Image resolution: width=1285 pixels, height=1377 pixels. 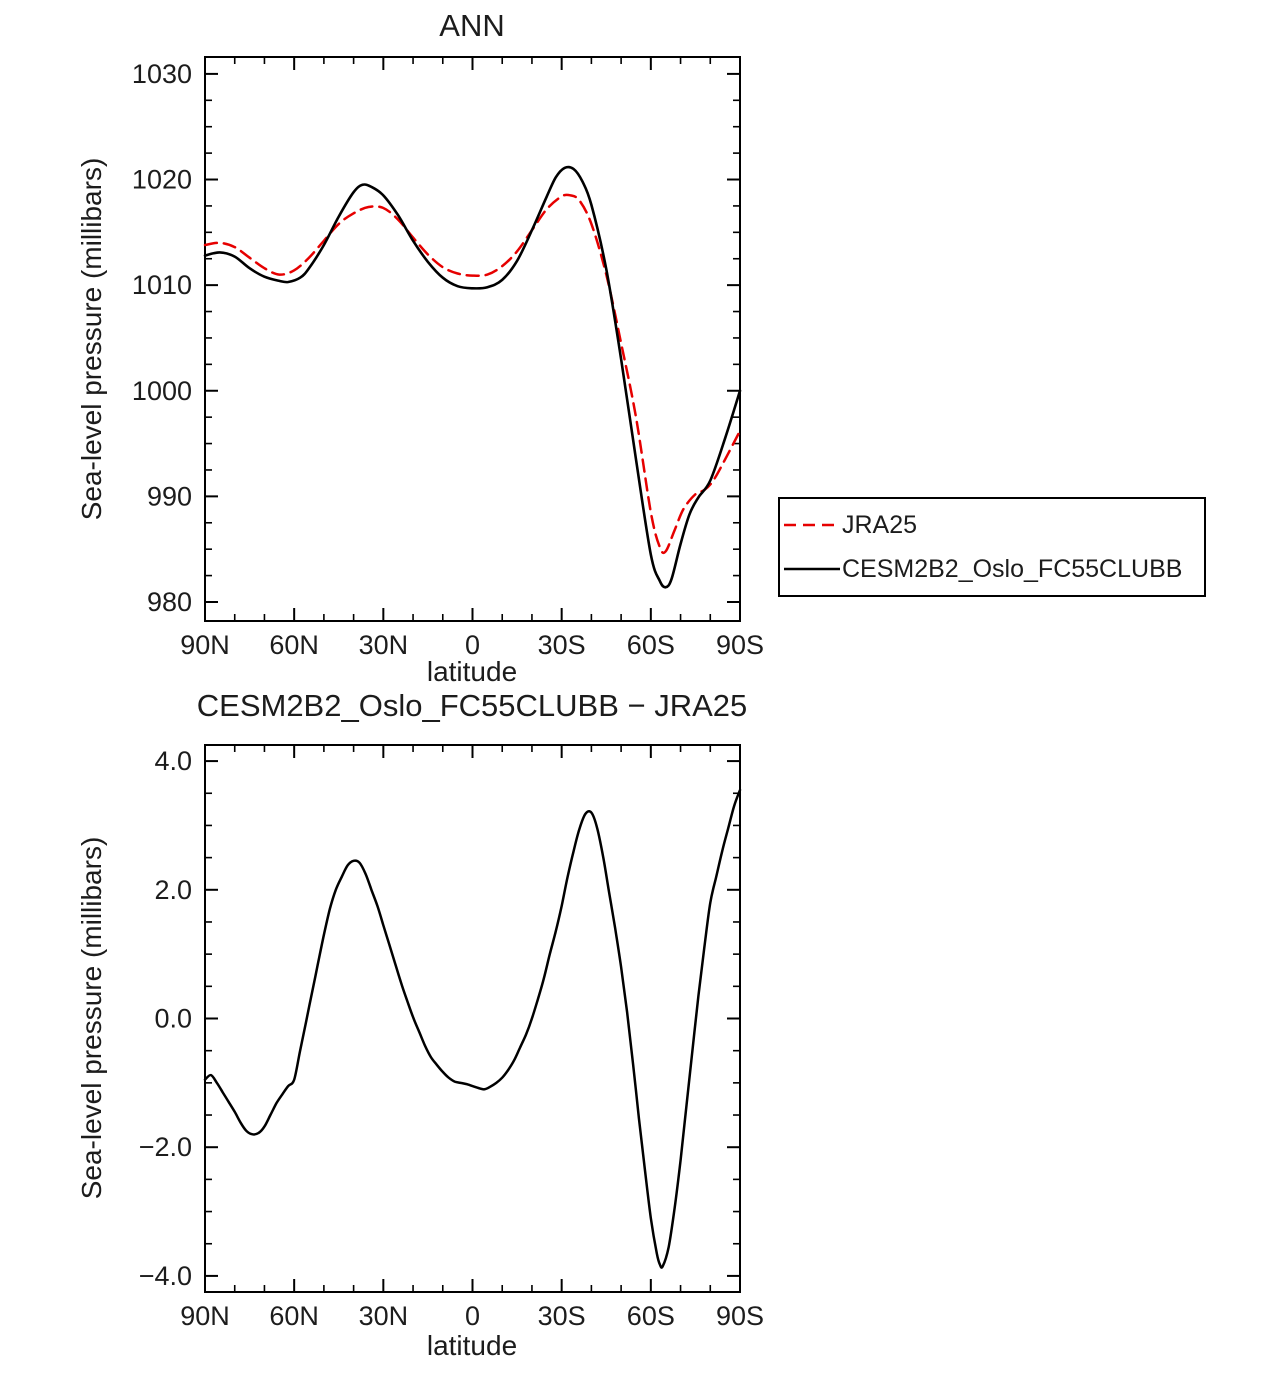 What do you see at coordinates (165, 1147) in the screenshot?
I see `svg-text: −2.0` at bounding box center [165, 1147].